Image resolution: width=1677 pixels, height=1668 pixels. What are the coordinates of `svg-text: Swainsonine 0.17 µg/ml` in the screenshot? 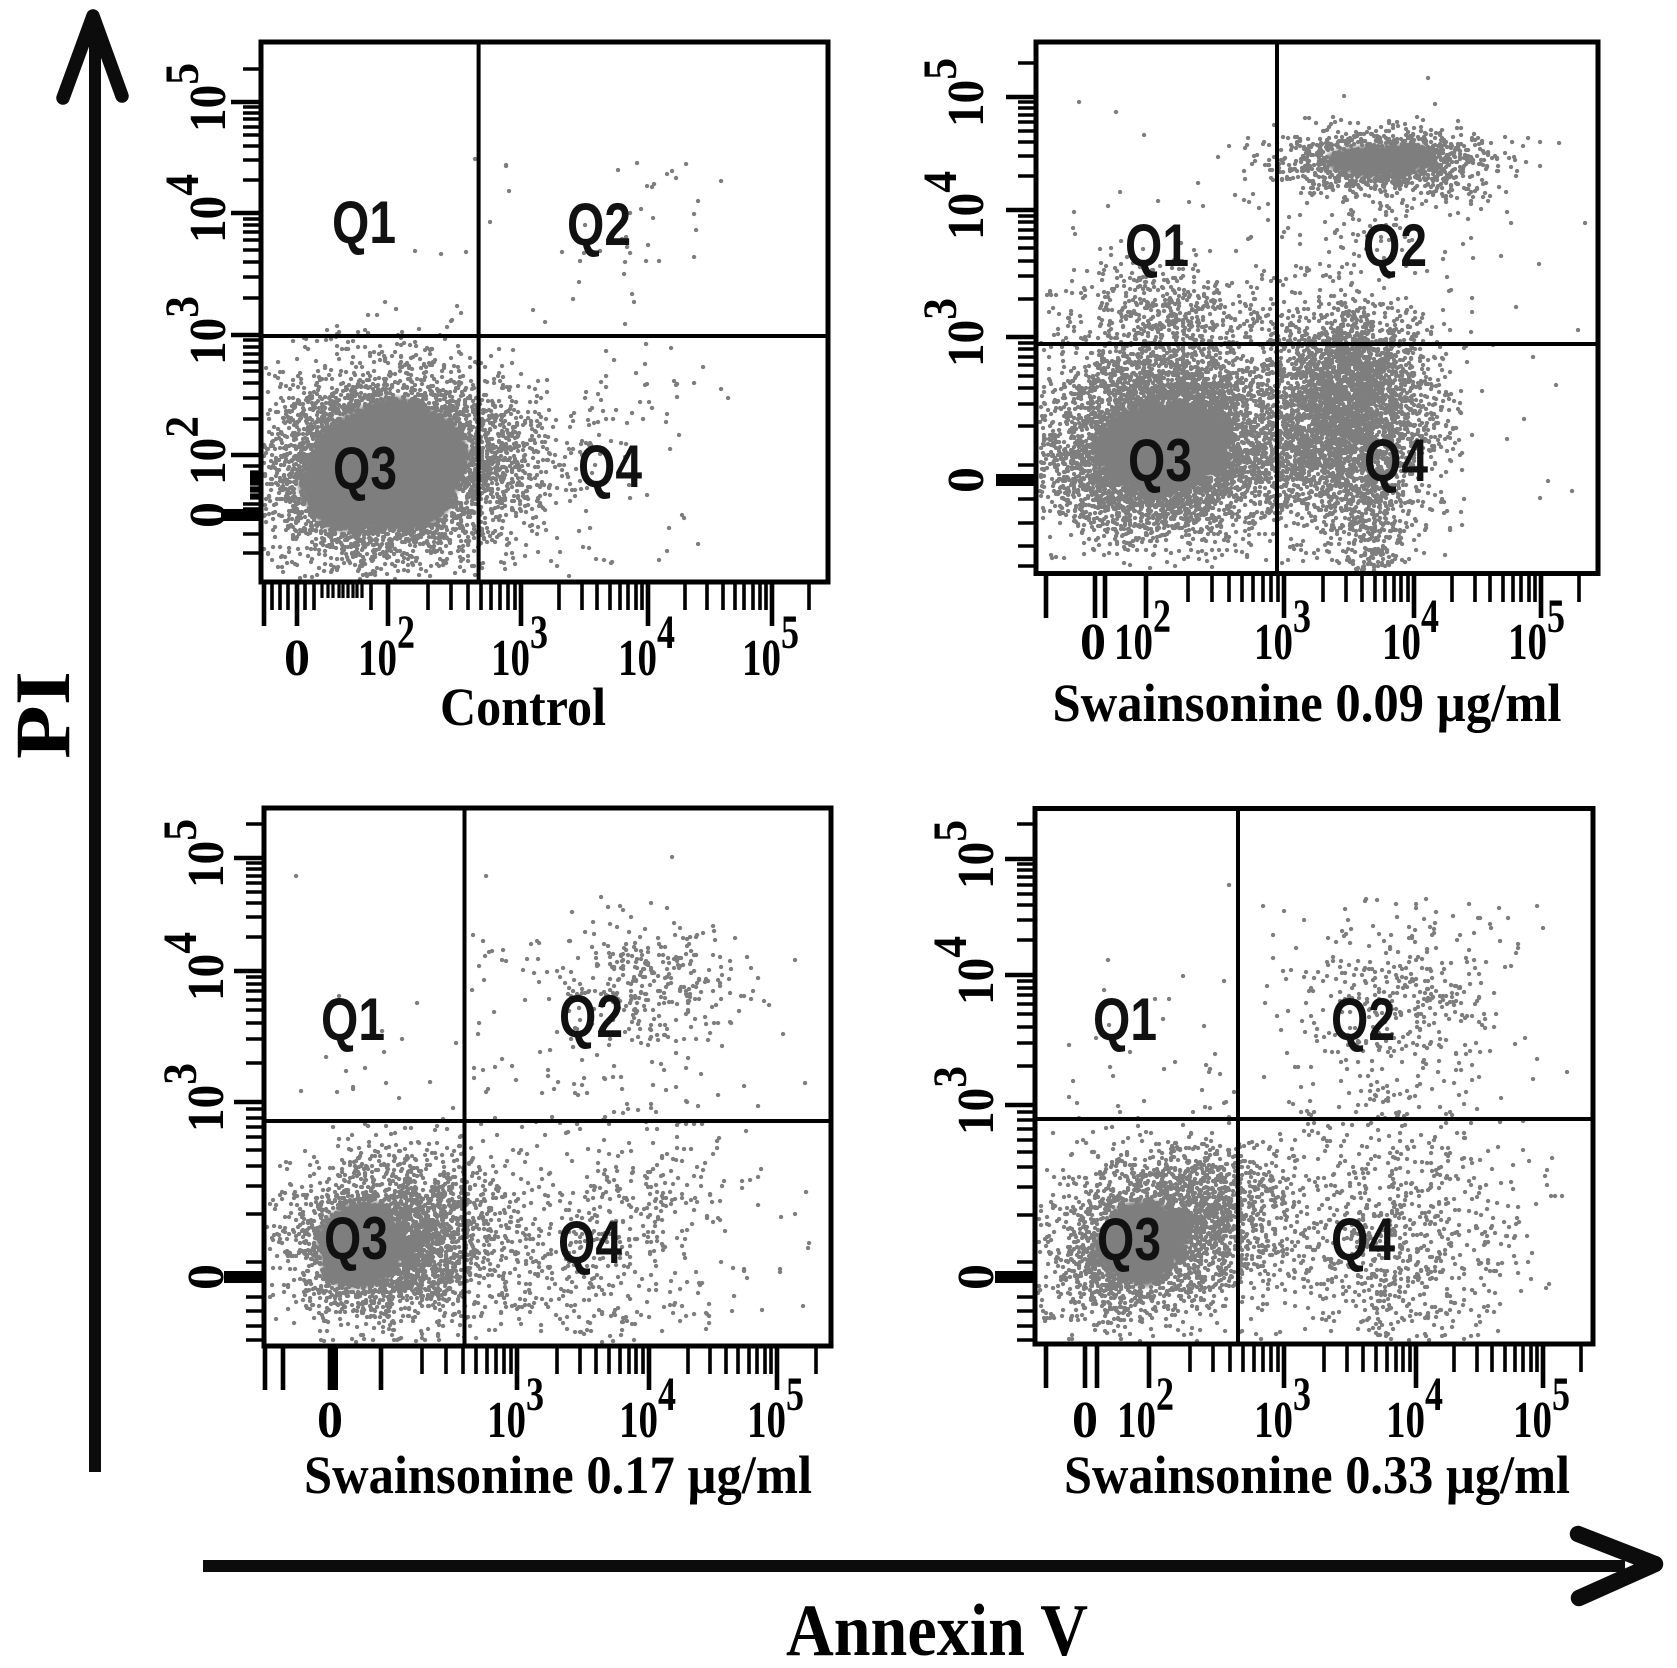 It's located at (558, 1475).